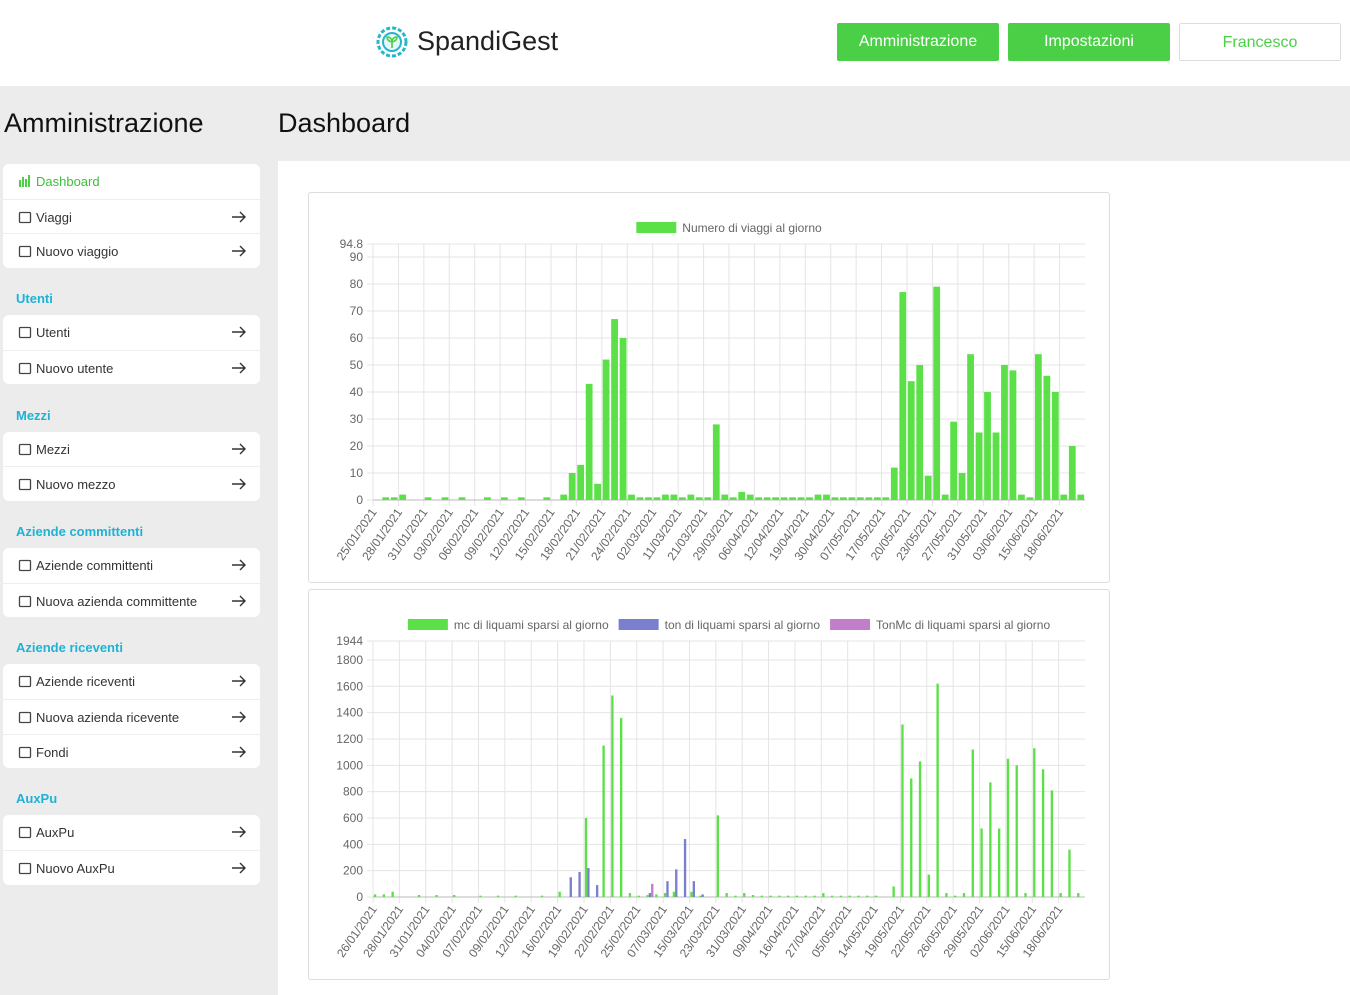 Image resolution: width=1350 pixels, height=995 pixels. What do you see at coordinates (131, 367) in the screenshot?
I see `menu-item: Nuovo utente` at bounding box center [131, 367].